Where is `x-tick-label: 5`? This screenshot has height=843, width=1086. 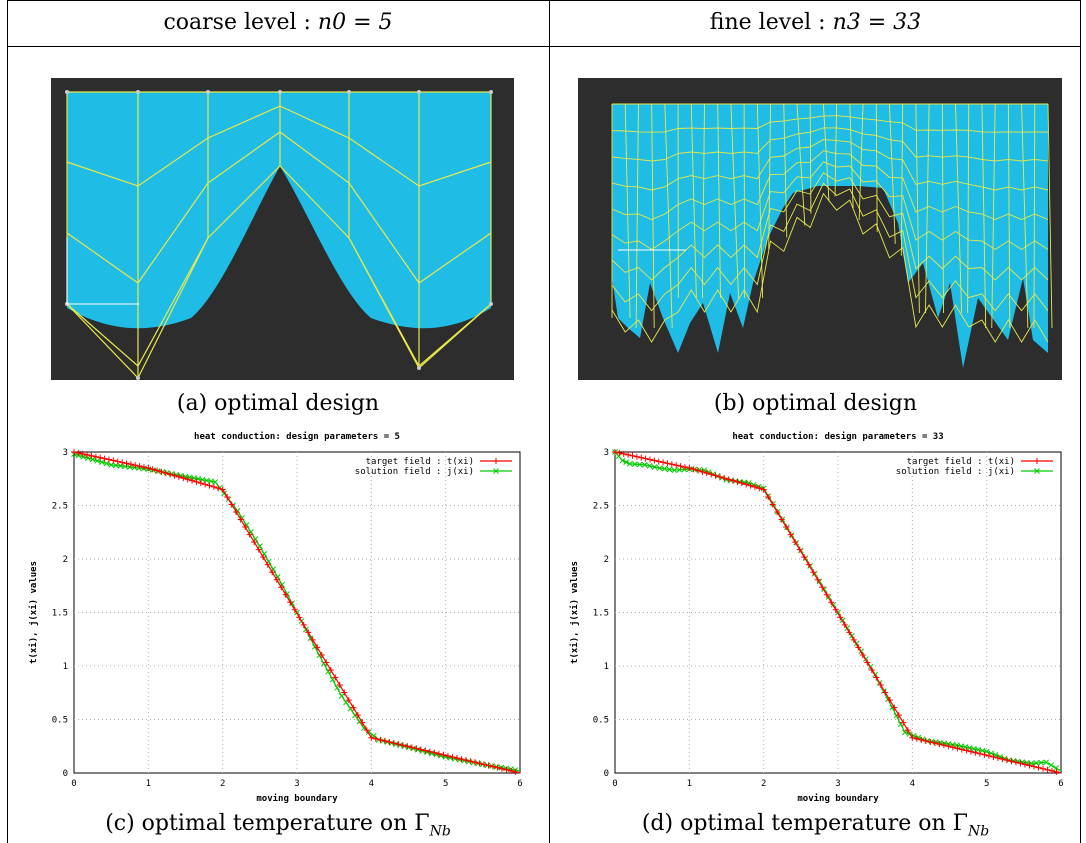
x-tick-label: 5 is located at coordinates (445, 784).